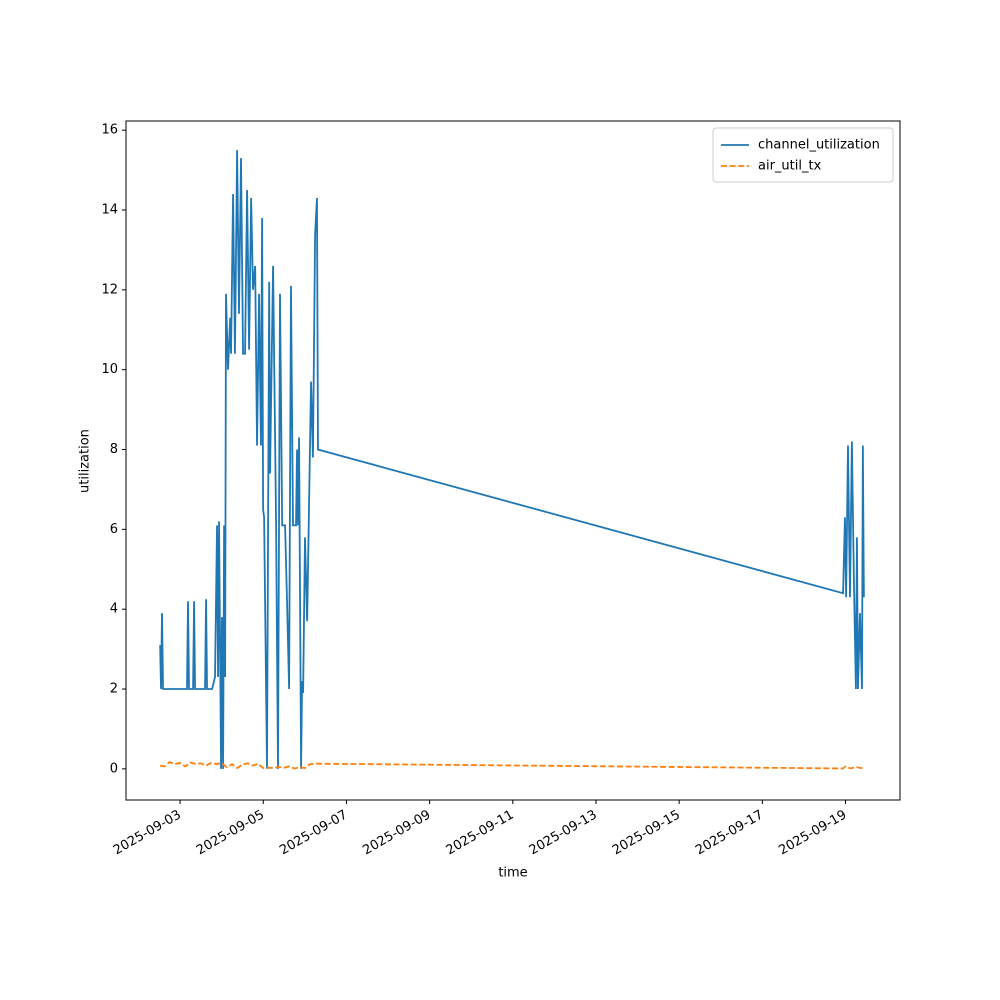 Image resolution: width=1000 pixels, height=1000 pixels. What do you see at coordinates (313, 833) in the screenshot?
I see `x-tick-label: 2025-09-07` at bounding box center [313, 833].